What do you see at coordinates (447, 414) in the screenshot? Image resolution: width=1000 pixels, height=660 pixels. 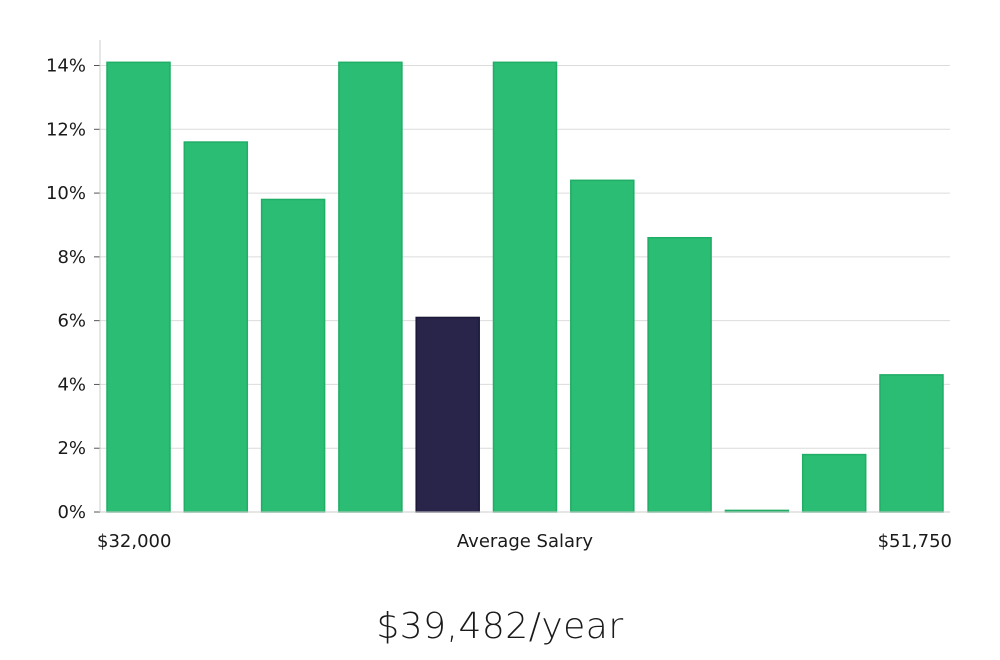 I see `average-salary-bar` at bounding box center [447, 414].